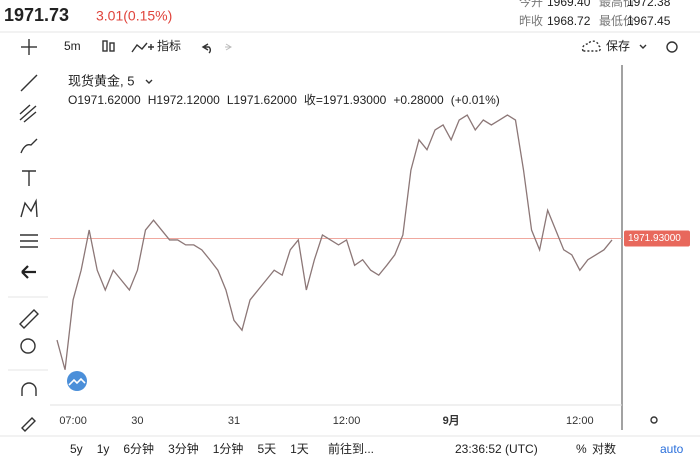 The width and height of the screenshot is (700, 465). What do you see at coordinates (77, 381) in the screenshot?
I see `logo` at bounding box center [77, 381].